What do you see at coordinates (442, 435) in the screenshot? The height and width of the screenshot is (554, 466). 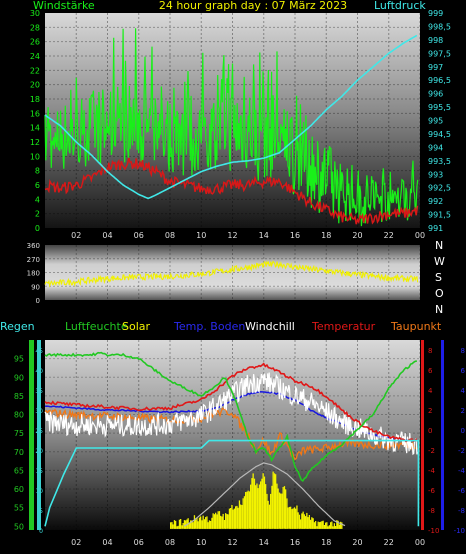 I see `soiltemp-axis-bar` at bounding box center [442, 435].